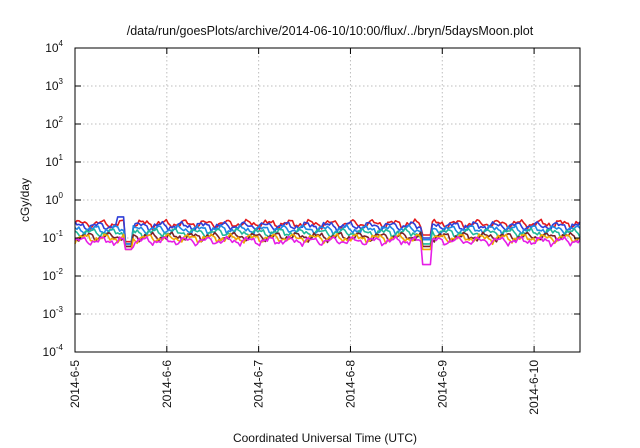 This screenshot has width=640, height=448. Describe the element at coordinates (54, 47) in the screenshot. I see `y-tick-label: 10⁴` at that location.